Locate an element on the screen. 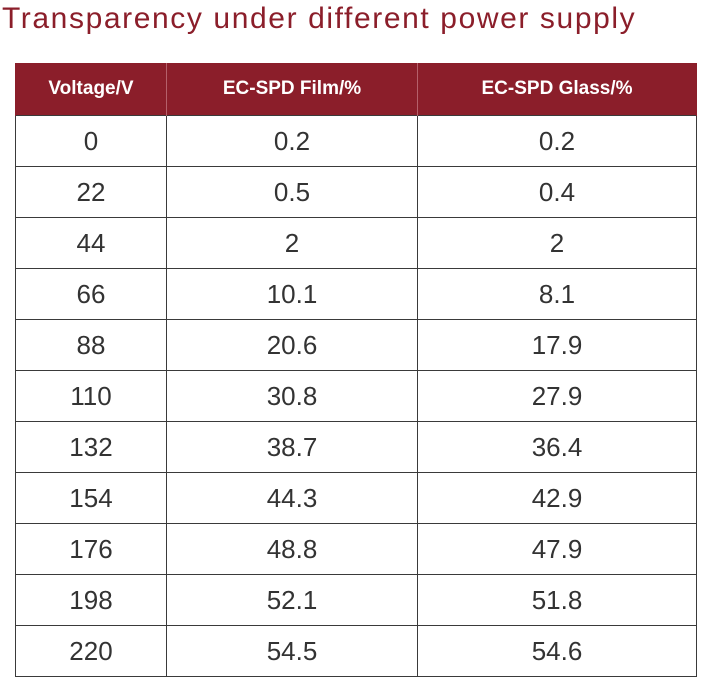 Image resolution: width=712 pixels, height=678 pixels. table-row: 22 0.5 0.4 is located at coordinates (356, 192).